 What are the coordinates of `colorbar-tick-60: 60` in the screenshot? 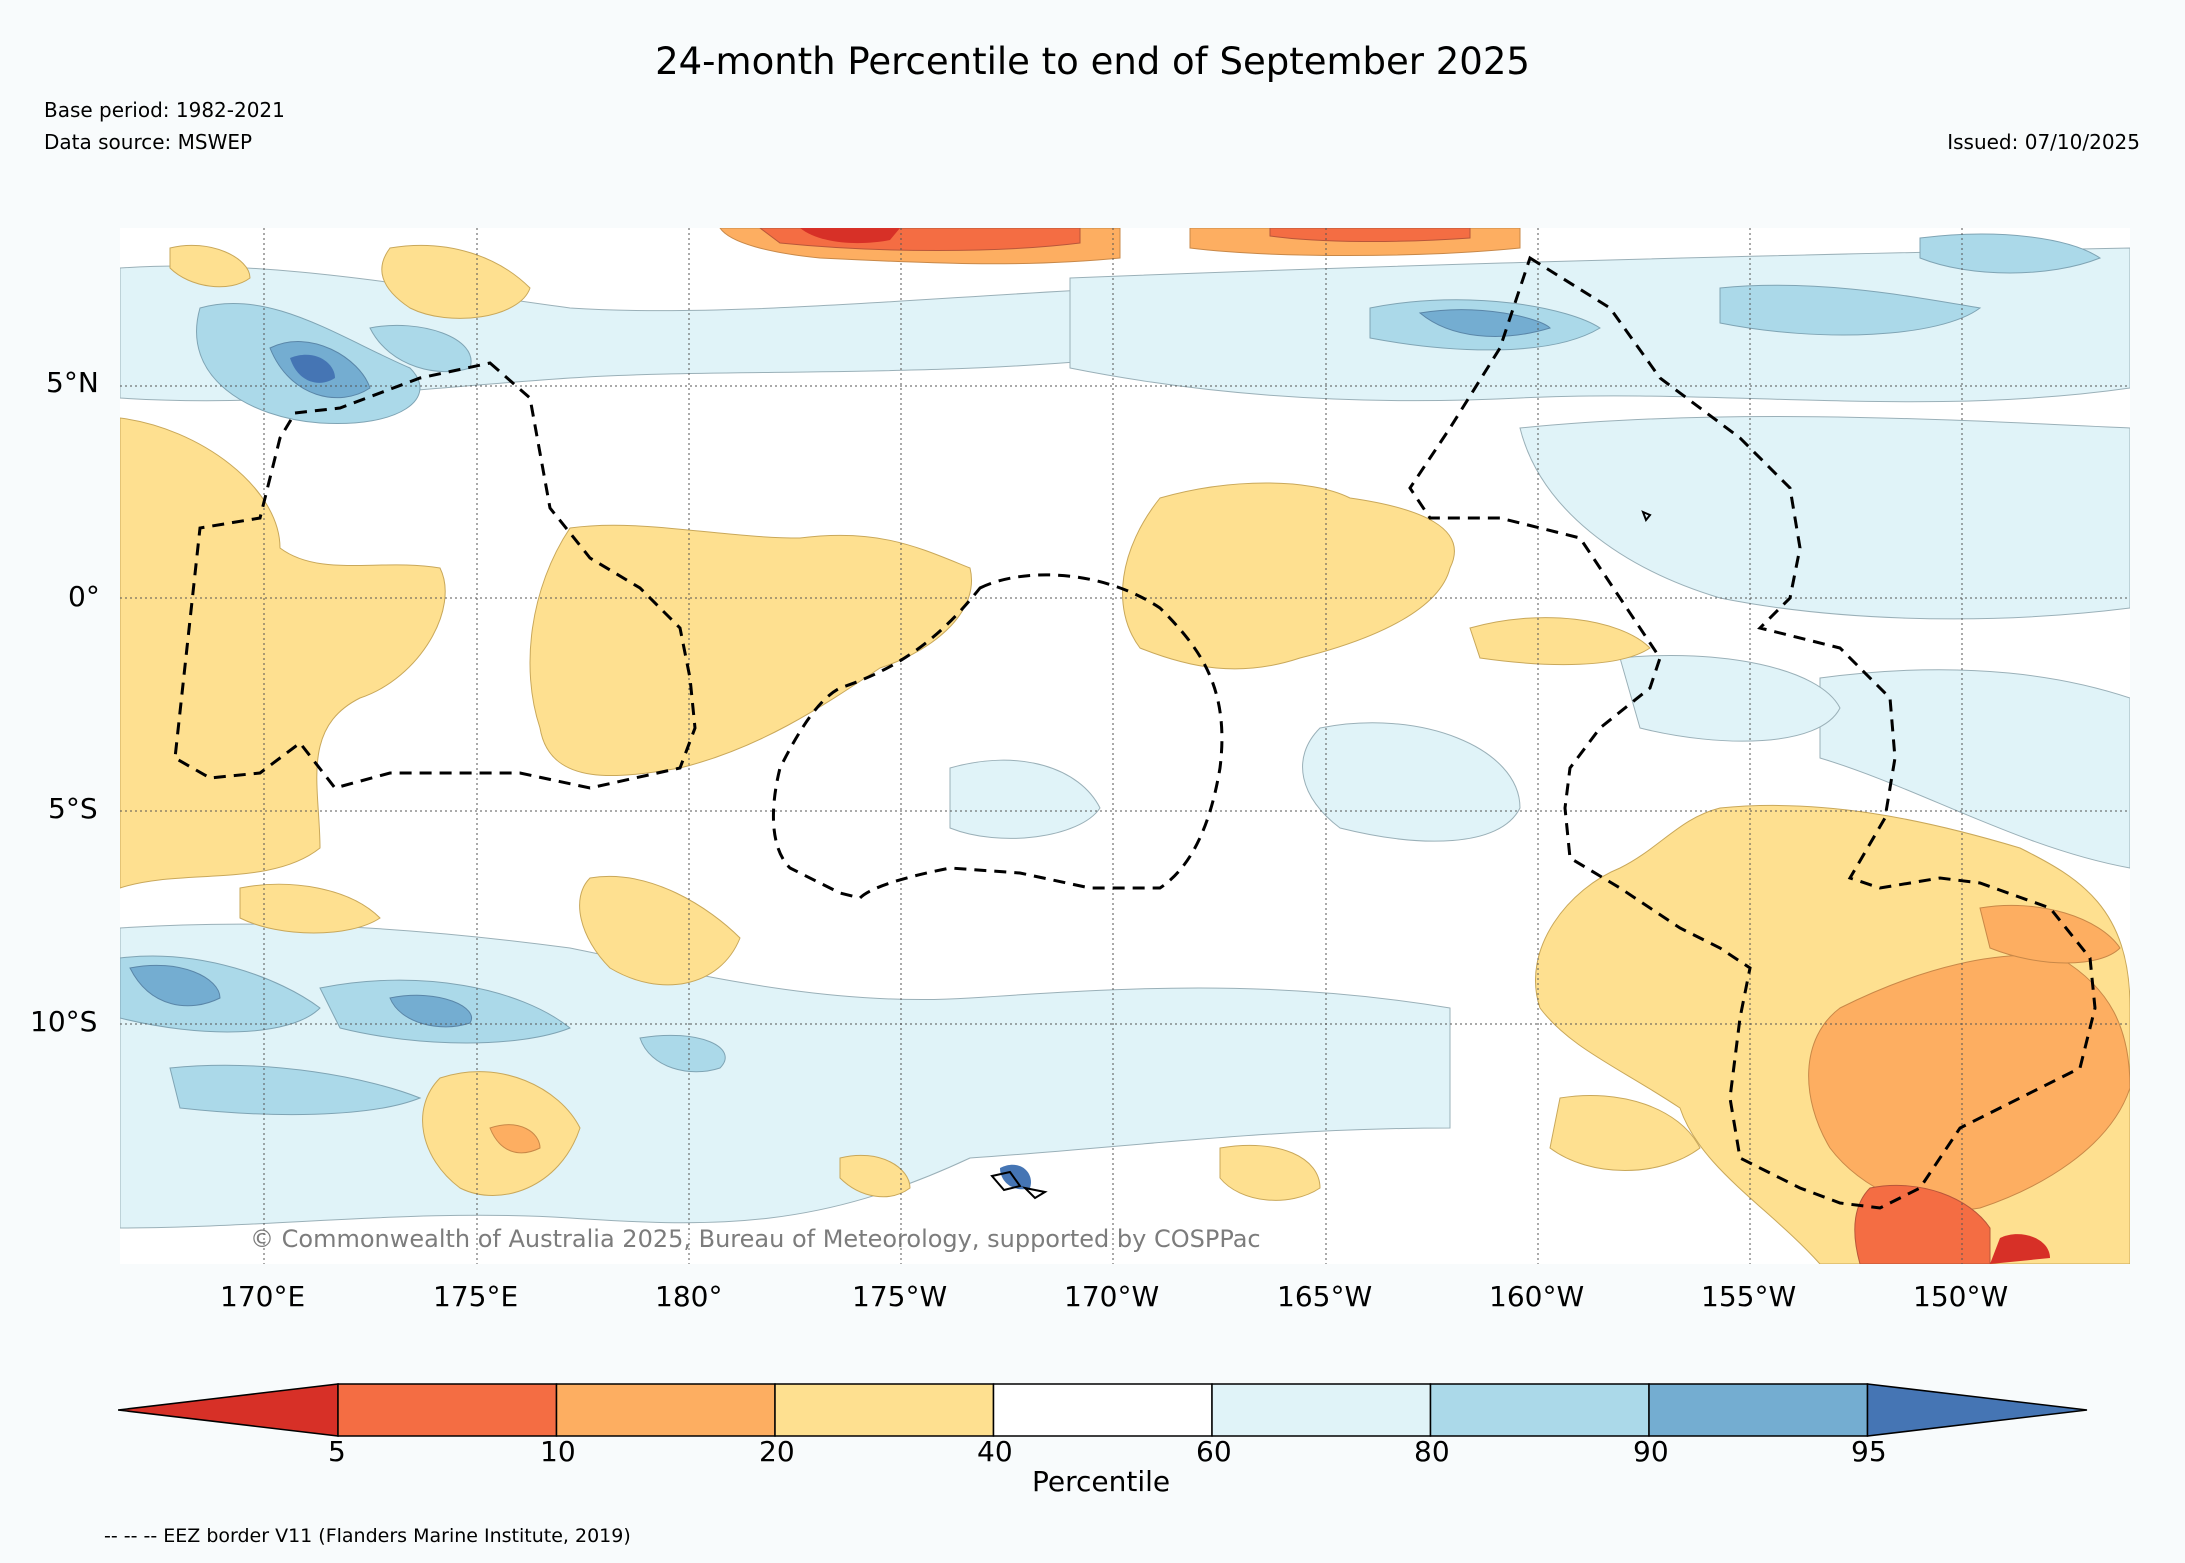 It's located at (1214, 1451).